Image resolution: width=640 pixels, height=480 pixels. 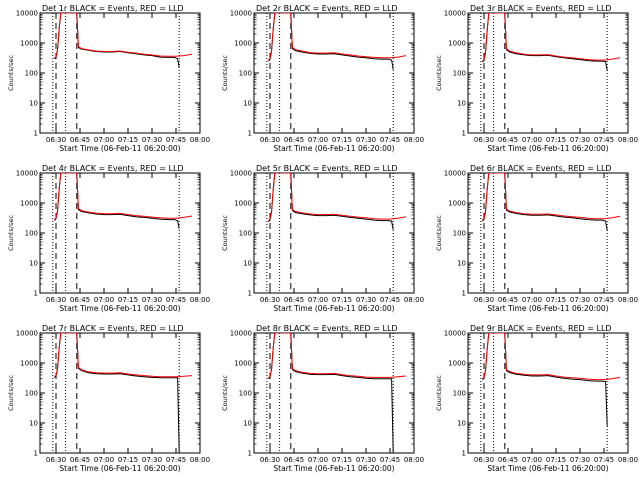 What do you see at coordinates (541, 328) in the screenshot?
I see `chart-title: Det 9r BLACK = Events, RED = LLD` at bounding box center [541, 328].